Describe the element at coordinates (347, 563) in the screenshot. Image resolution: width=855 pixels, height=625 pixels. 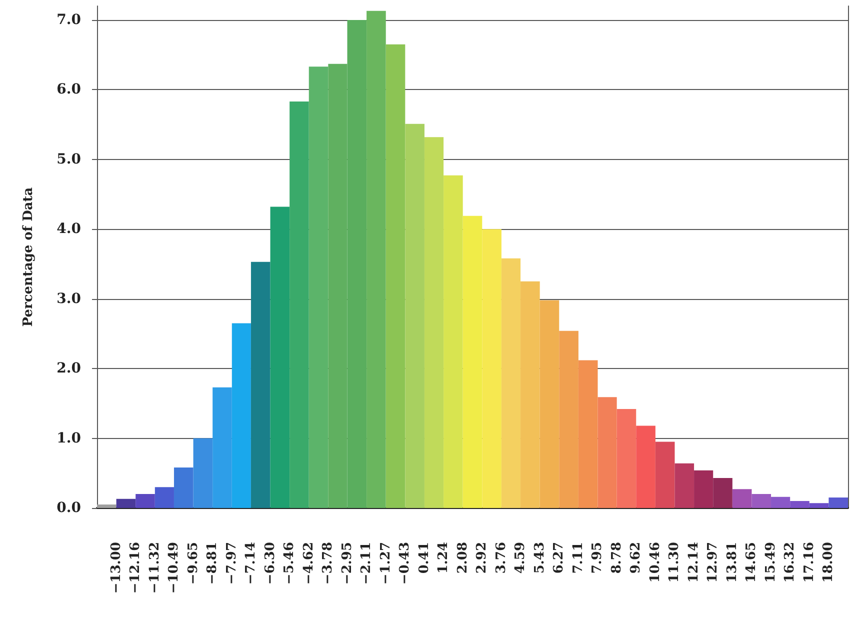
I see `x-tick-label: −2.95` at that location.